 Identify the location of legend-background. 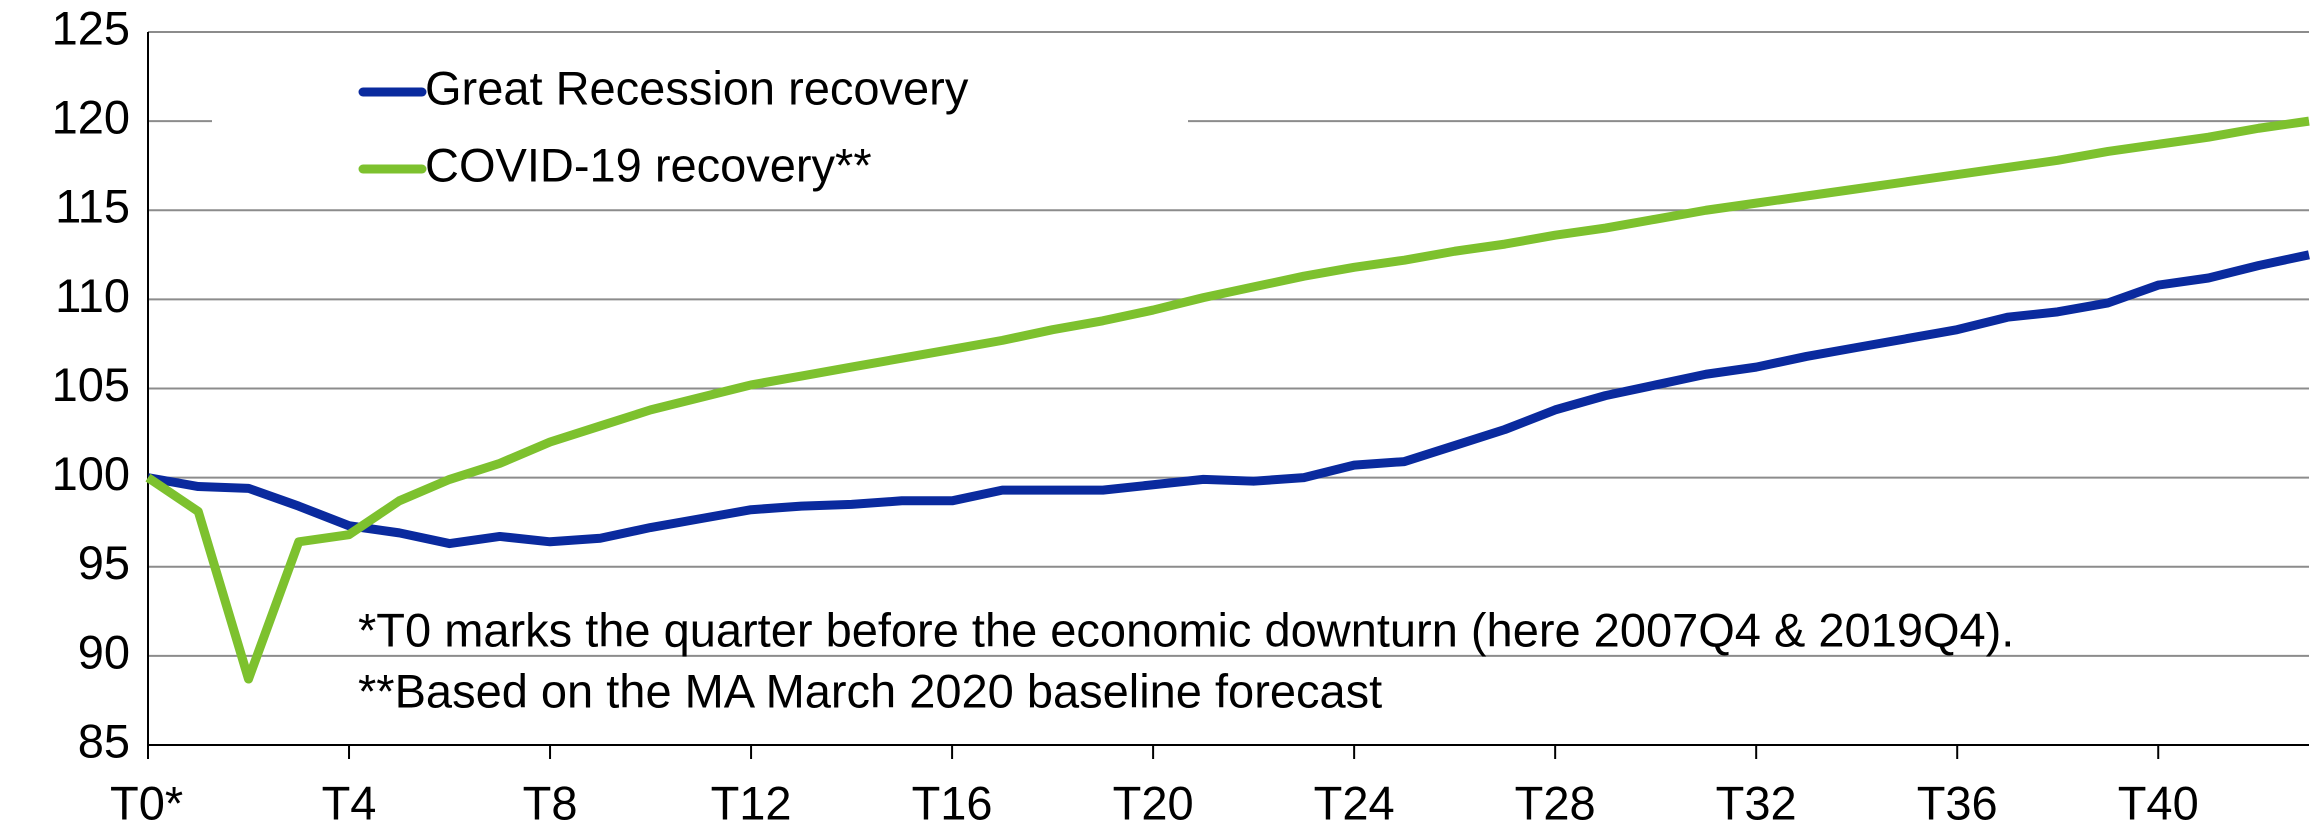
(700, 125).